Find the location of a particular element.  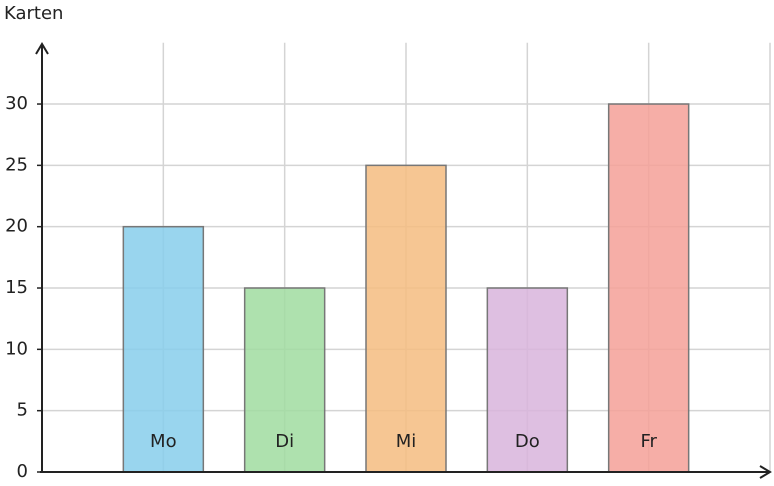

y-tick-label: 15 is located at coordinates (16, 287).